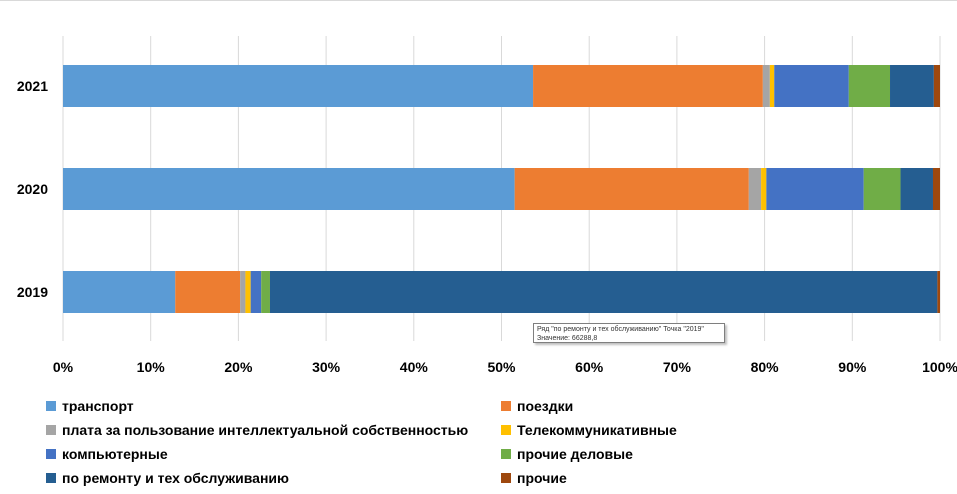 This screenshot has width=957, height=494. What do you see at coordinates (175, 478) in the screenshot?
I see `legend-label: по ремонту и тех обслуживанию` at bounding box center [175, 478].